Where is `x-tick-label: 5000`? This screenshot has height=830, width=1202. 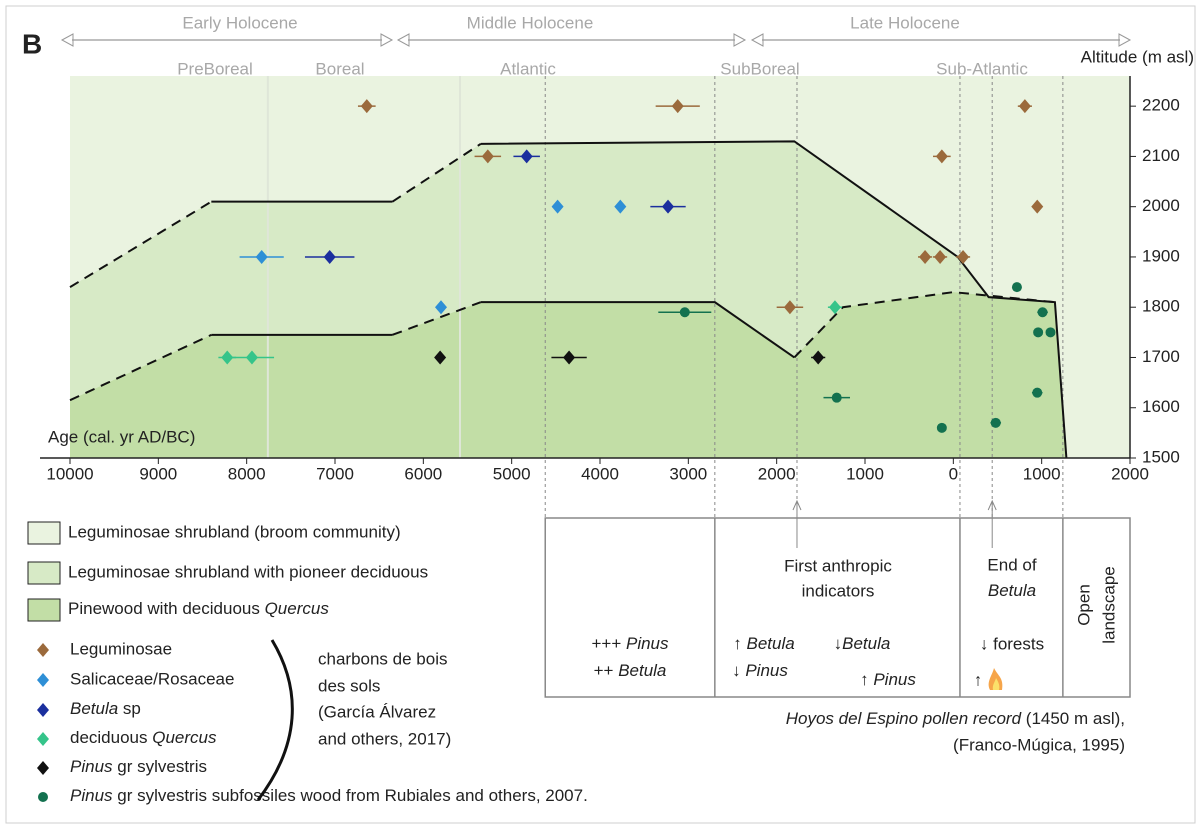
x-tick-label: 5000 is located at coordinates (512, 473).